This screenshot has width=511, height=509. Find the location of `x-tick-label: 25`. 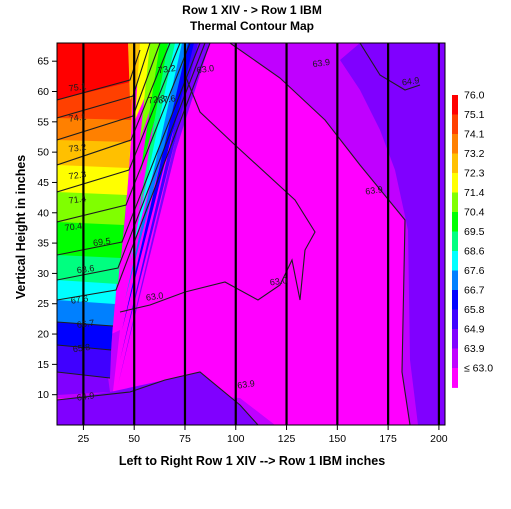

x-tick-label: 25 is located at coordinates (84, 439).